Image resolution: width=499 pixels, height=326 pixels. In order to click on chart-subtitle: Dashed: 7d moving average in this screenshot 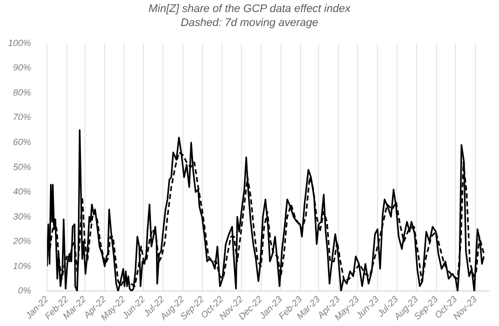, I will do `click(250, 23)`.